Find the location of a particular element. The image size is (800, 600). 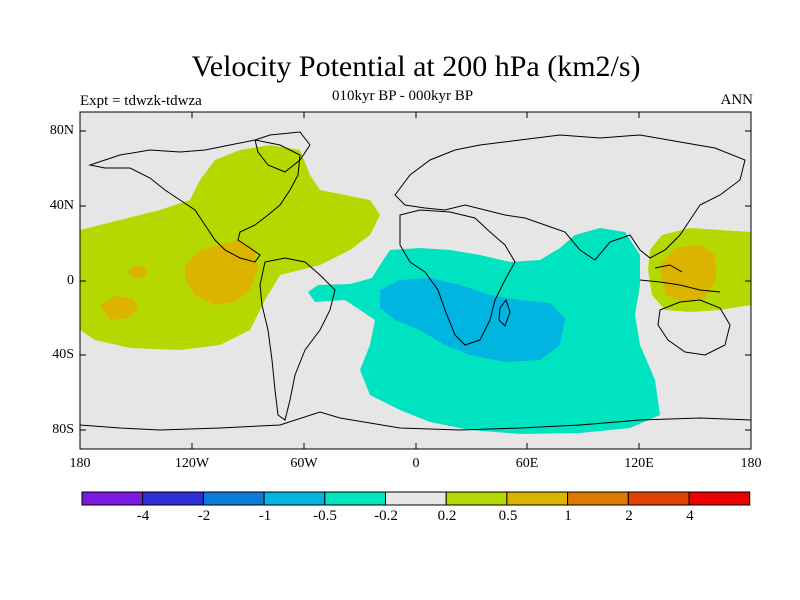

negative-region-indian-ocean-strong is located at coordinates (472, 320).